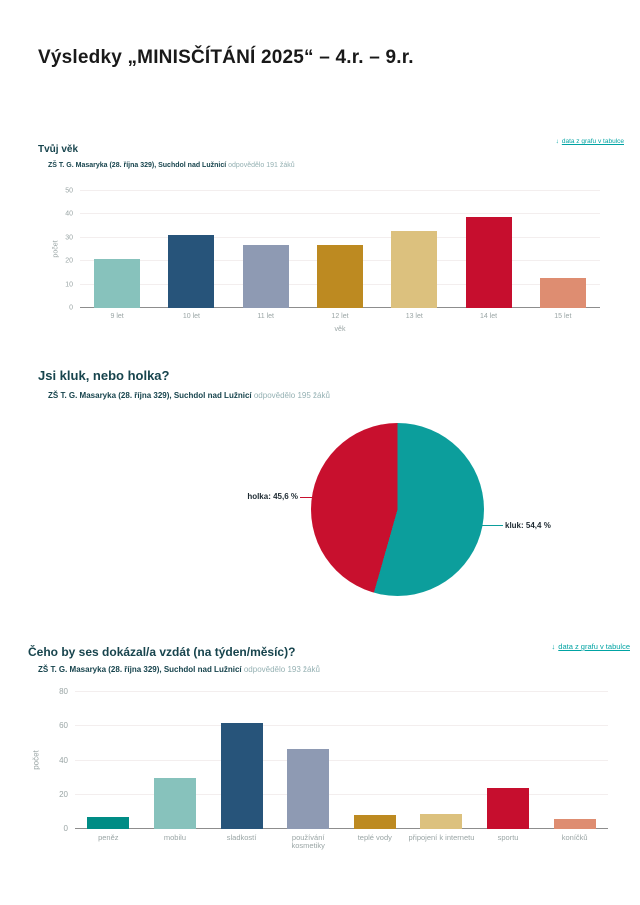 This screenshot has height=905, width=640. What do you see at coordinates (69, 285) in the screenshot?
I see `y-tick-10: 10` at bounding box center [69, 285].